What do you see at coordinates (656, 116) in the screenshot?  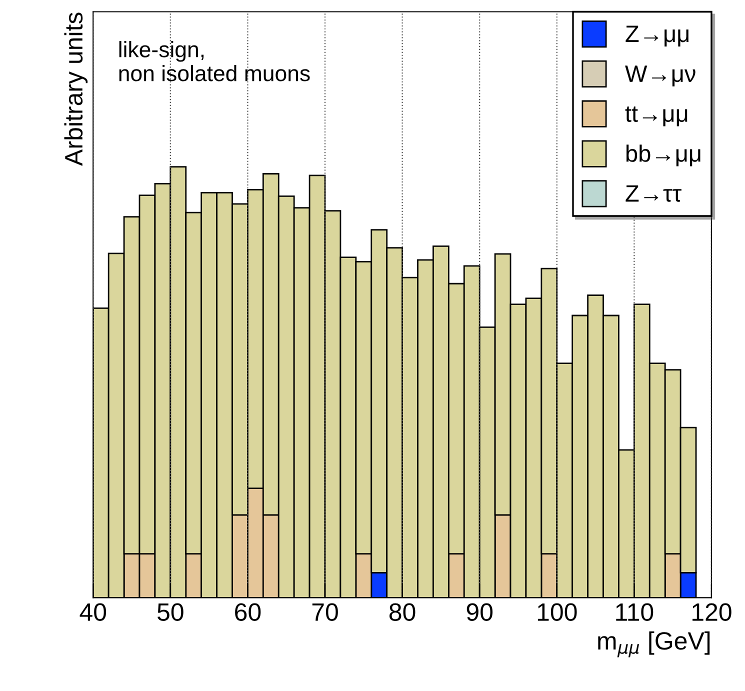 I see `legend-label: tt→μμ` at bounding box center [656, 116].